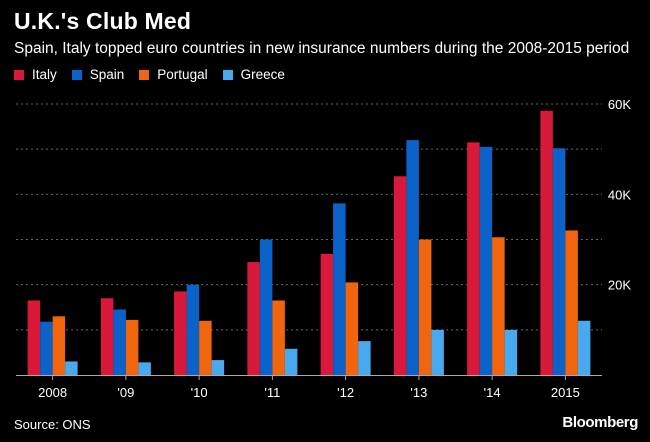  What do you see at coordinates (199, 392) in the screenshot?
I see `x-tick-label: '10` at bounding box center [199, 392].